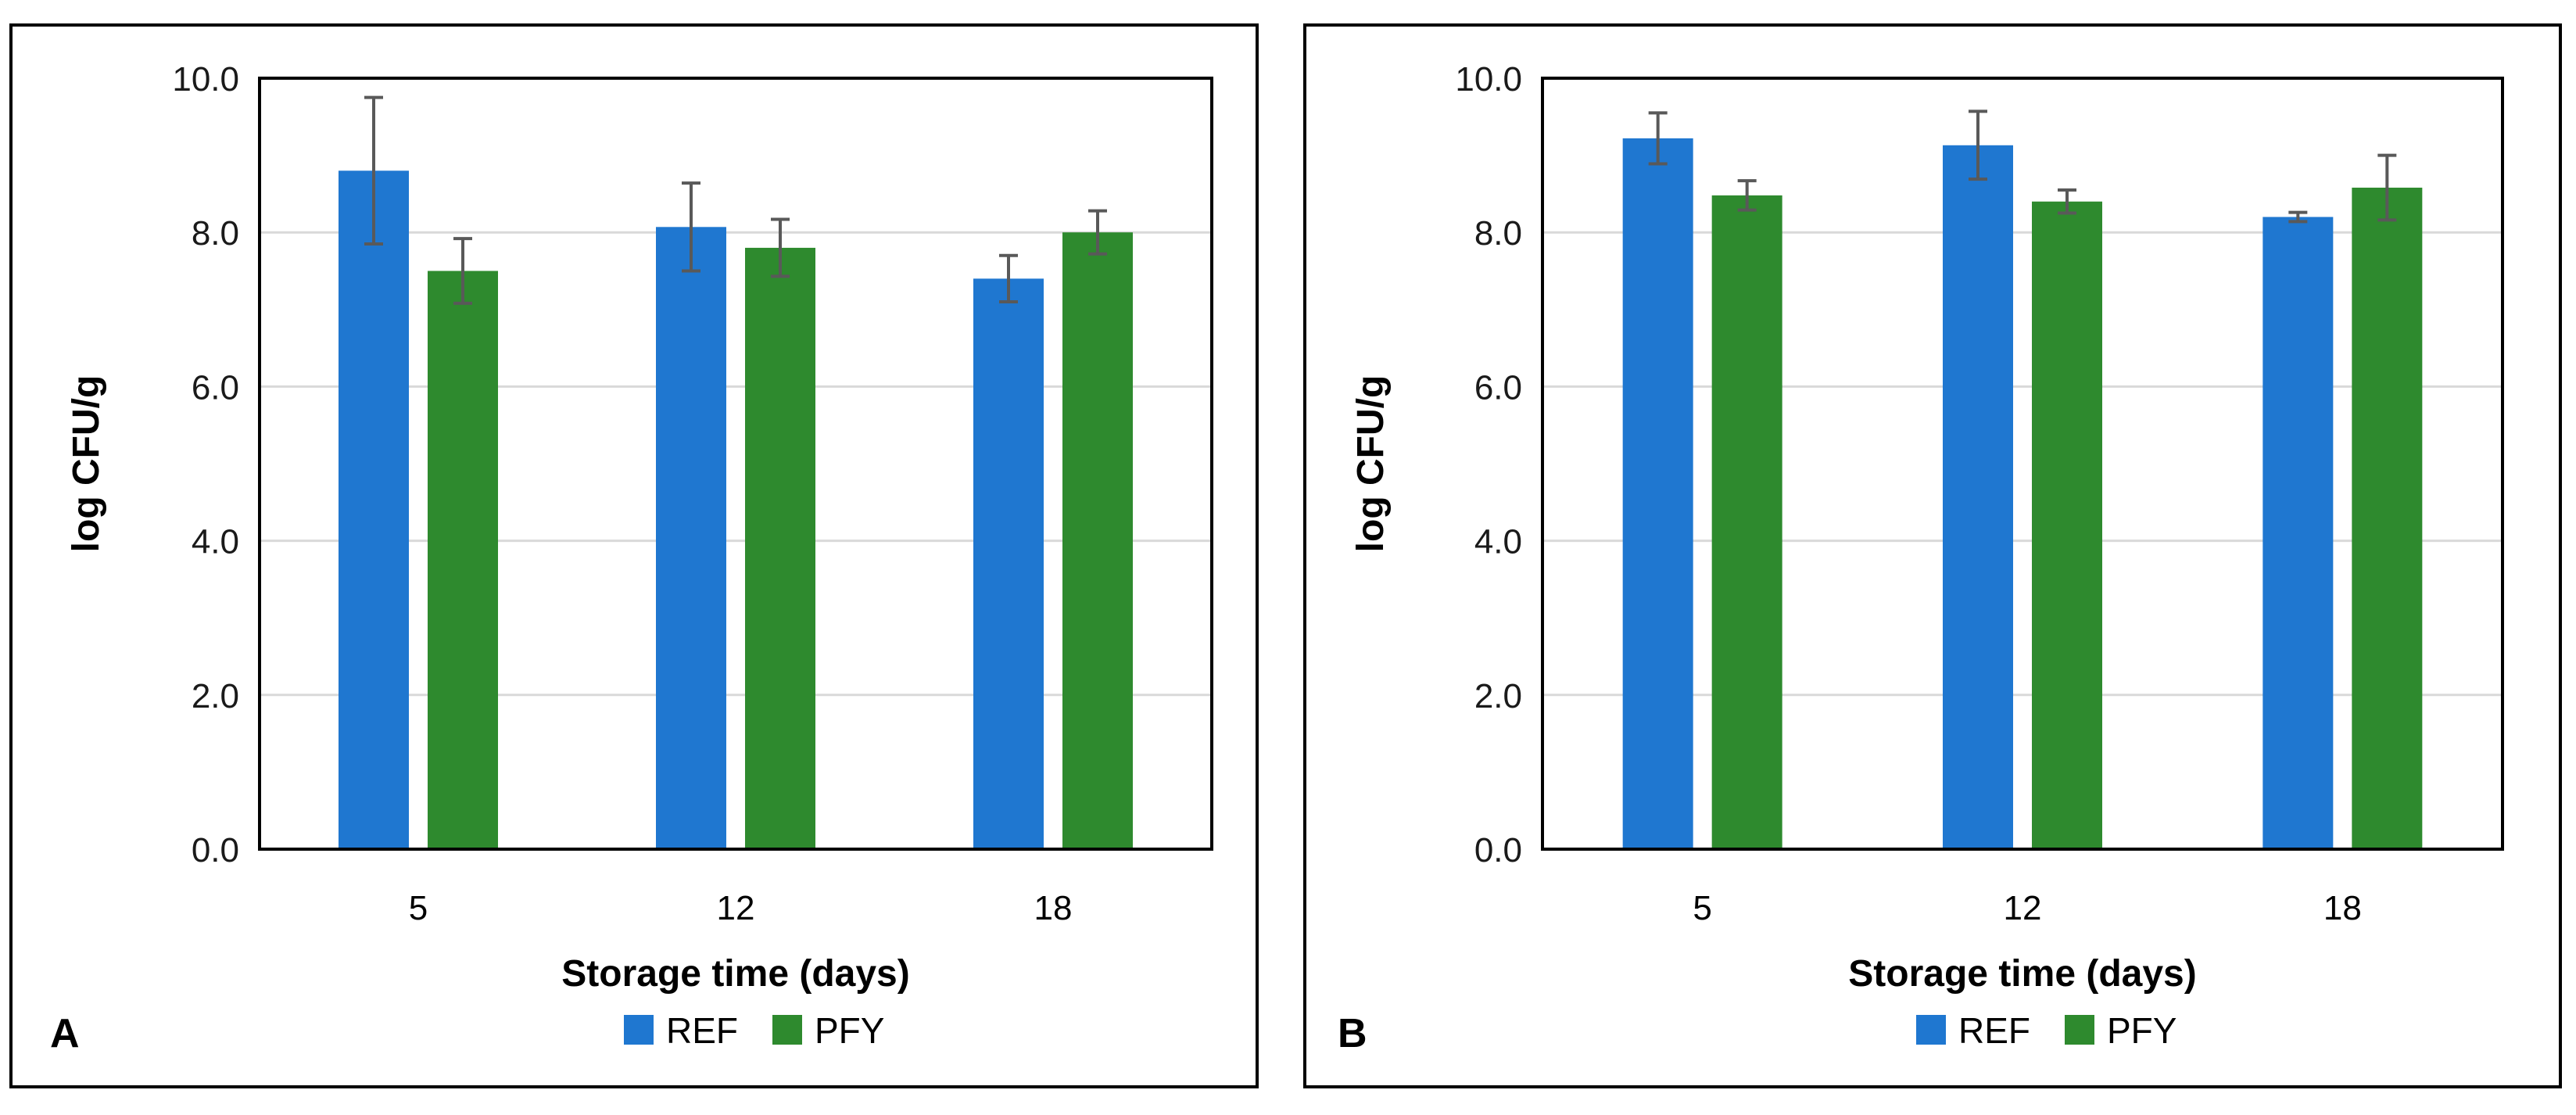  I want to click on chart-a-legend-label-ref: REF, so click(702, 1030).